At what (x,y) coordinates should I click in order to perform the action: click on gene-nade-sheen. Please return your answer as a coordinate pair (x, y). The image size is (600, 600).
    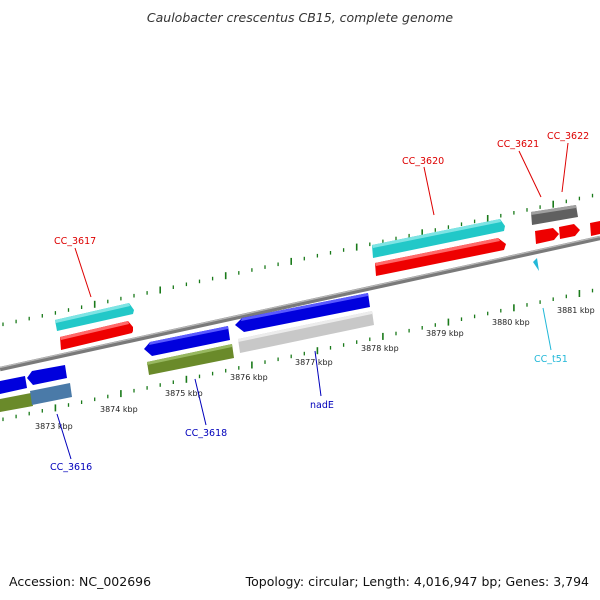
    Looking at the image, I should click on (304, 307).